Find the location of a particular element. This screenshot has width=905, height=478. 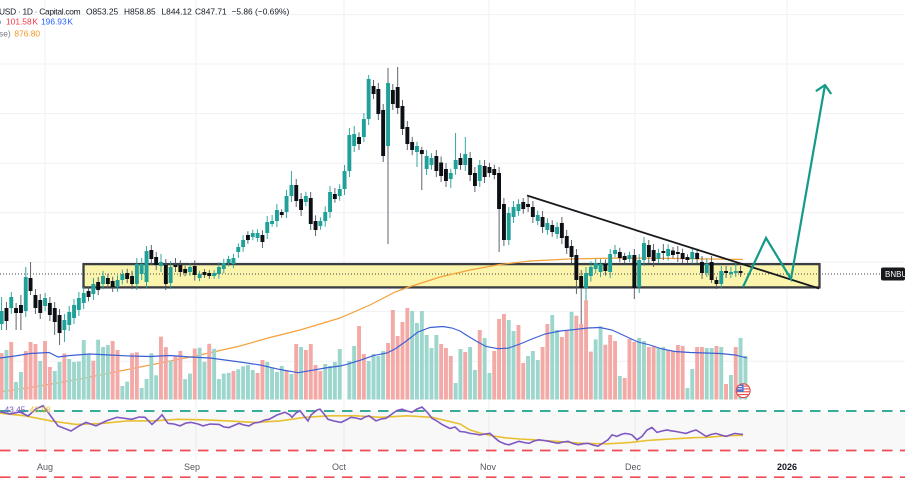

svg-text: 101.58 K is located at coordinates (22, 22).